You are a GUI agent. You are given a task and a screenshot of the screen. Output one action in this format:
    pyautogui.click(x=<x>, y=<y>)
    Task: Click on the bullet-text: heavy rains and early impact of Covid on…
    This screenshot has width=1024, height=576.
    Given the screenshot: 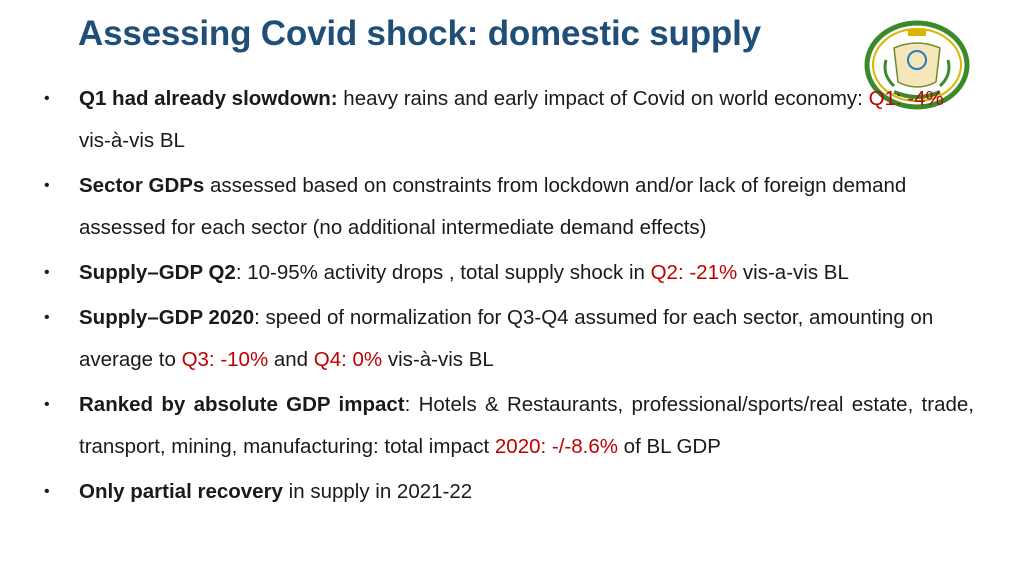 What is the action you would take?
    pyautogui.click(x=603, y=98)
    